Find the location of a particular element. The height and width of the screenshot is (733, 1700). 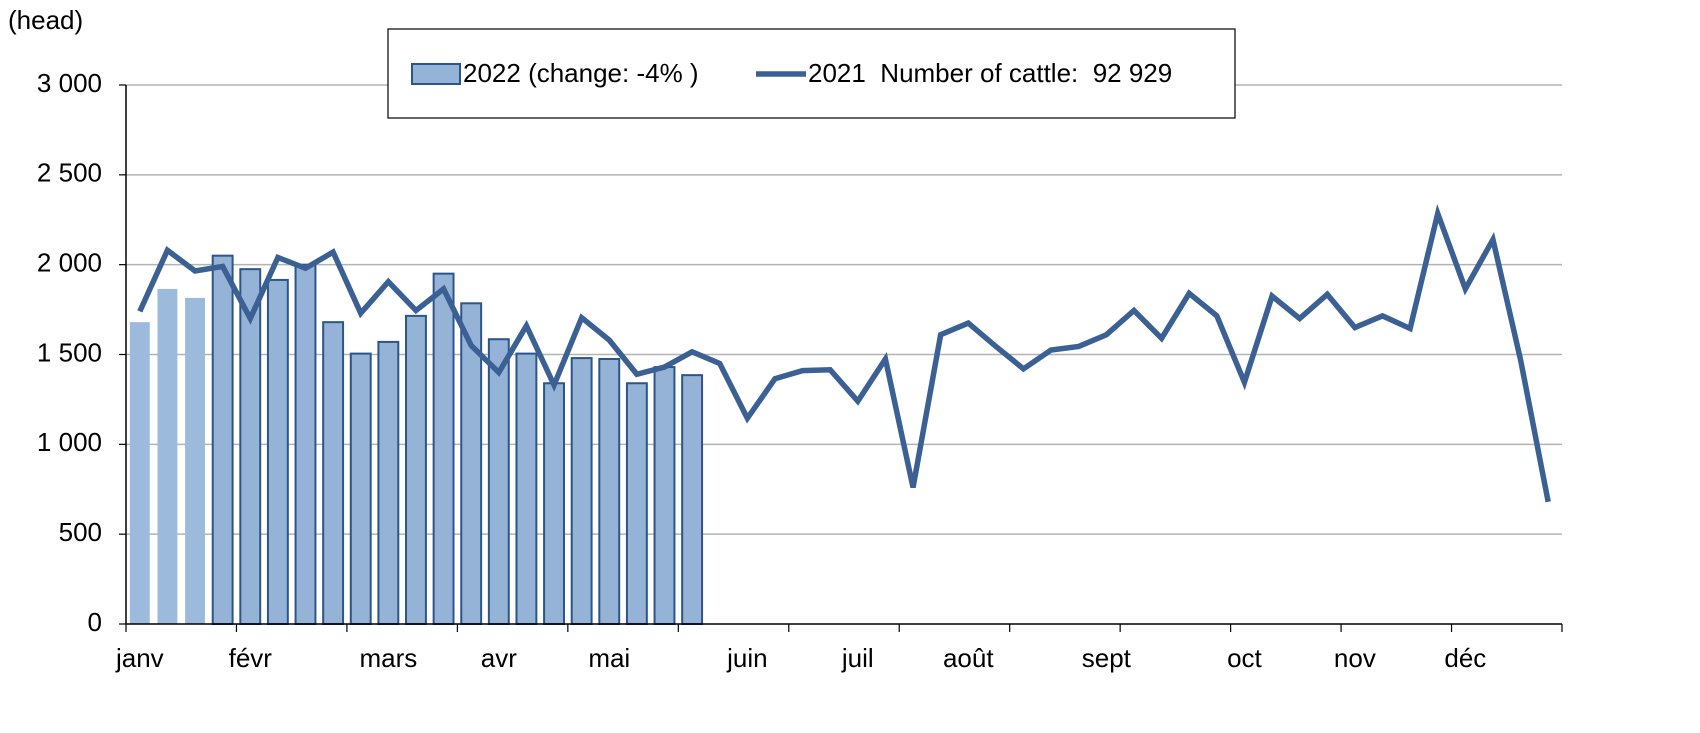

x-tick-label: oct is located at coordinates (1244, 658).